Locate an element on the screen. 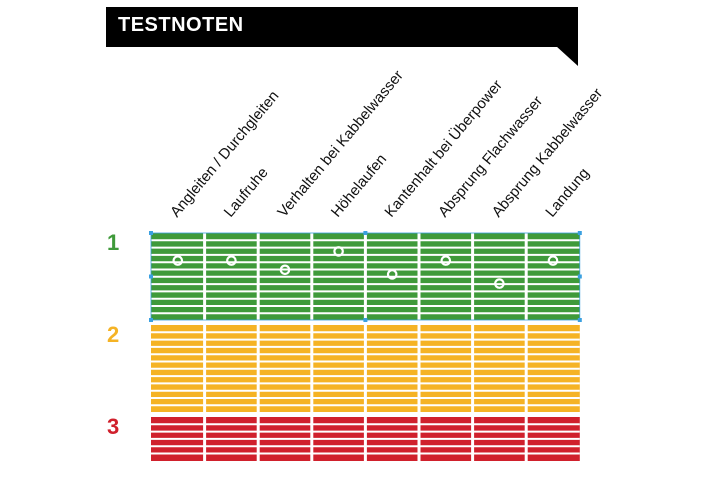 The image size is (720, 480). category-label: Absprung Flachwasser is located at coordinates (490, 157).